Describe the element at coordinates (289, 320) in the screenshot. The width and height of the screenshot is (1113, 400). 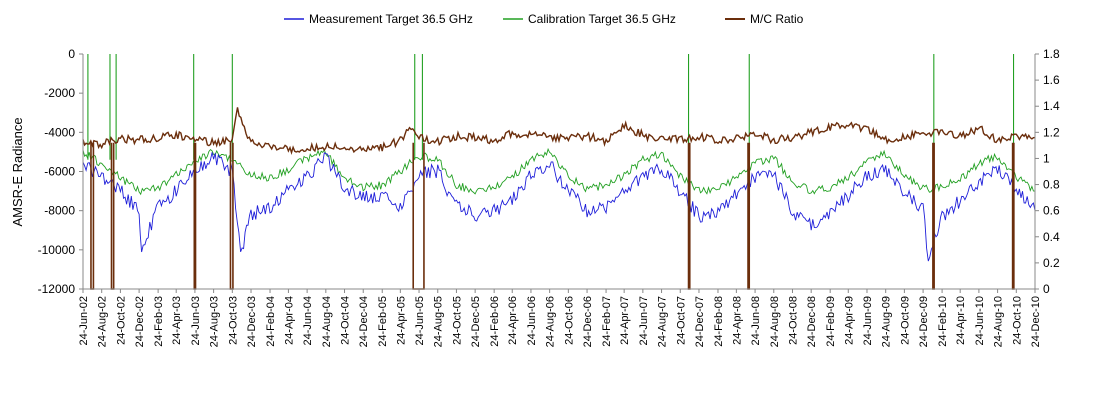
I see `x-tick-label: 24-Apr-04` at that location.